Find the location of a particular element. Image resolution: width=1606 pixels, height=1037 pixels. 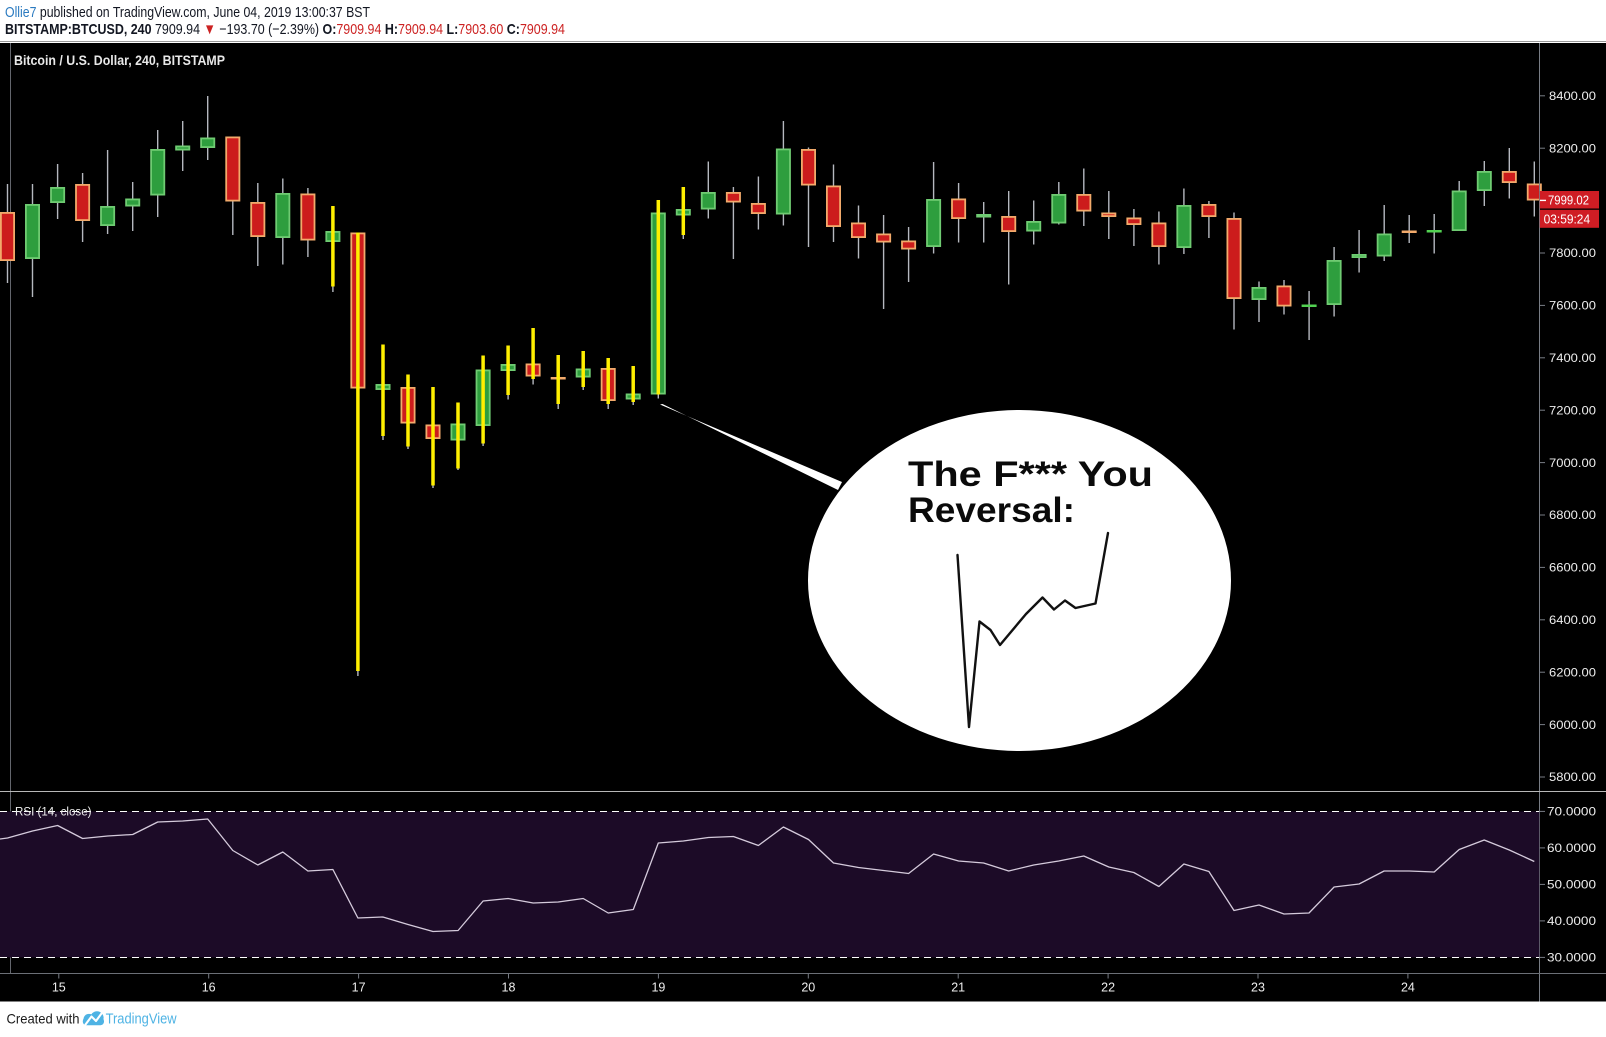

svg-text: 50.0000 is located at coordinates (1571, 885).